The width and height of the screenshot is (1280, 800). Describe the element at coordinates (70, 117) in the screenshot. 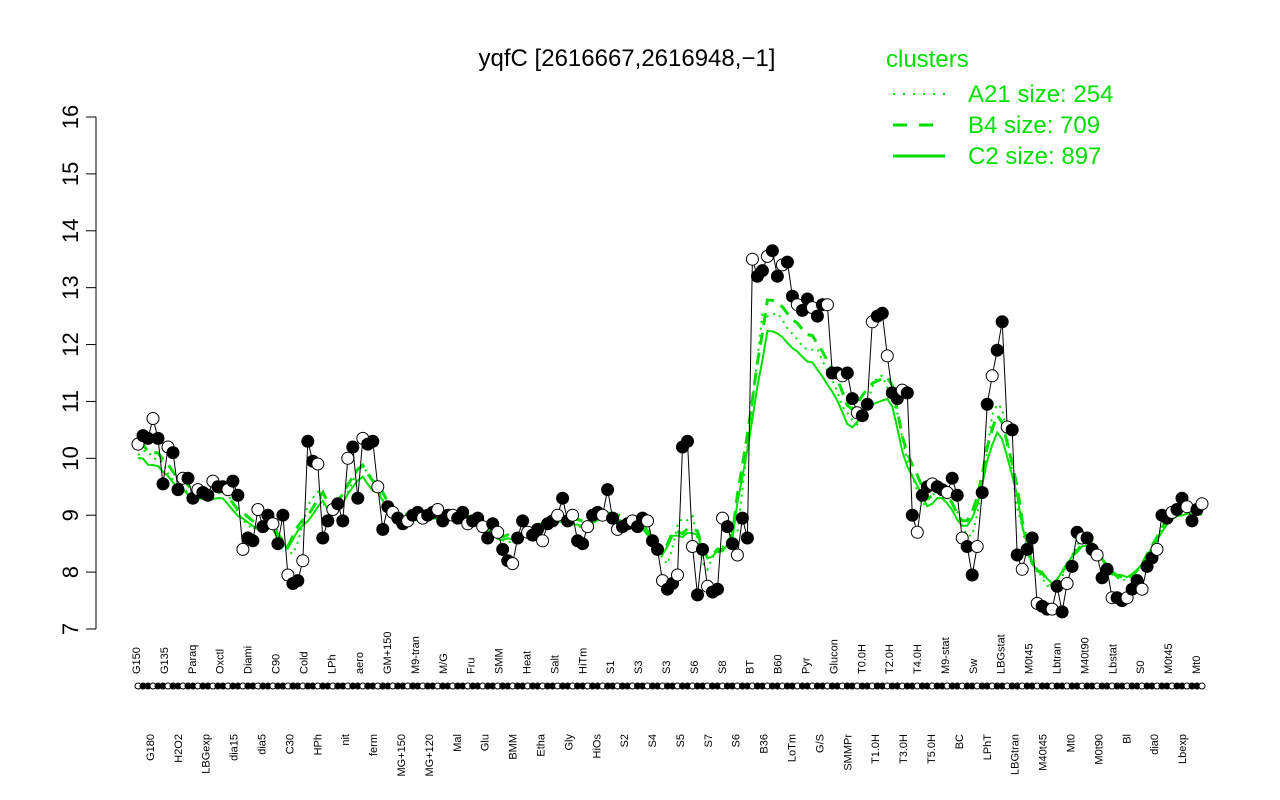

I see `y-tick-label: 16` at that location.